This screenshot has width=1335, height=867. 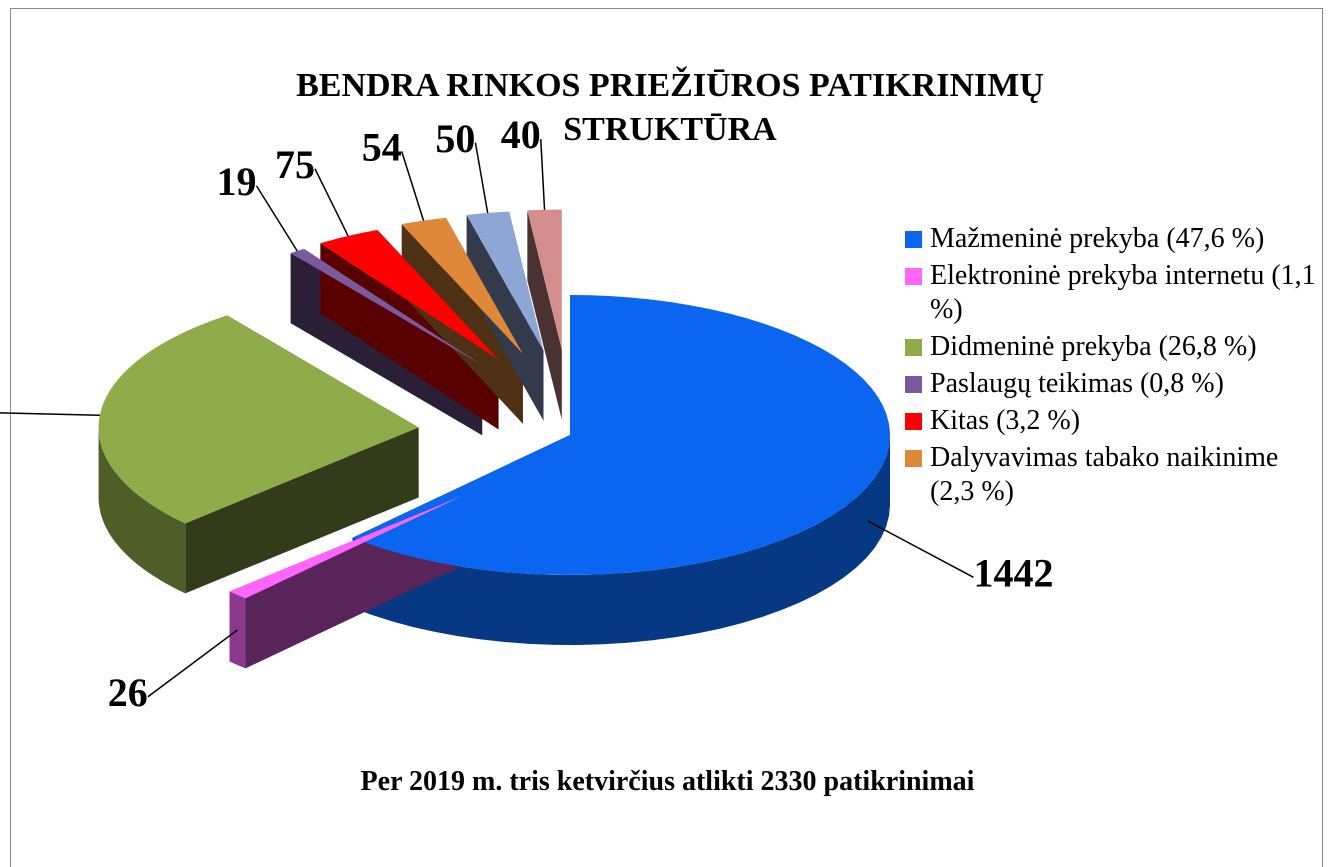 I want to click on legend-entry: Mažmeninė prekyba (47,6 %), so click(x=1112, y=239).